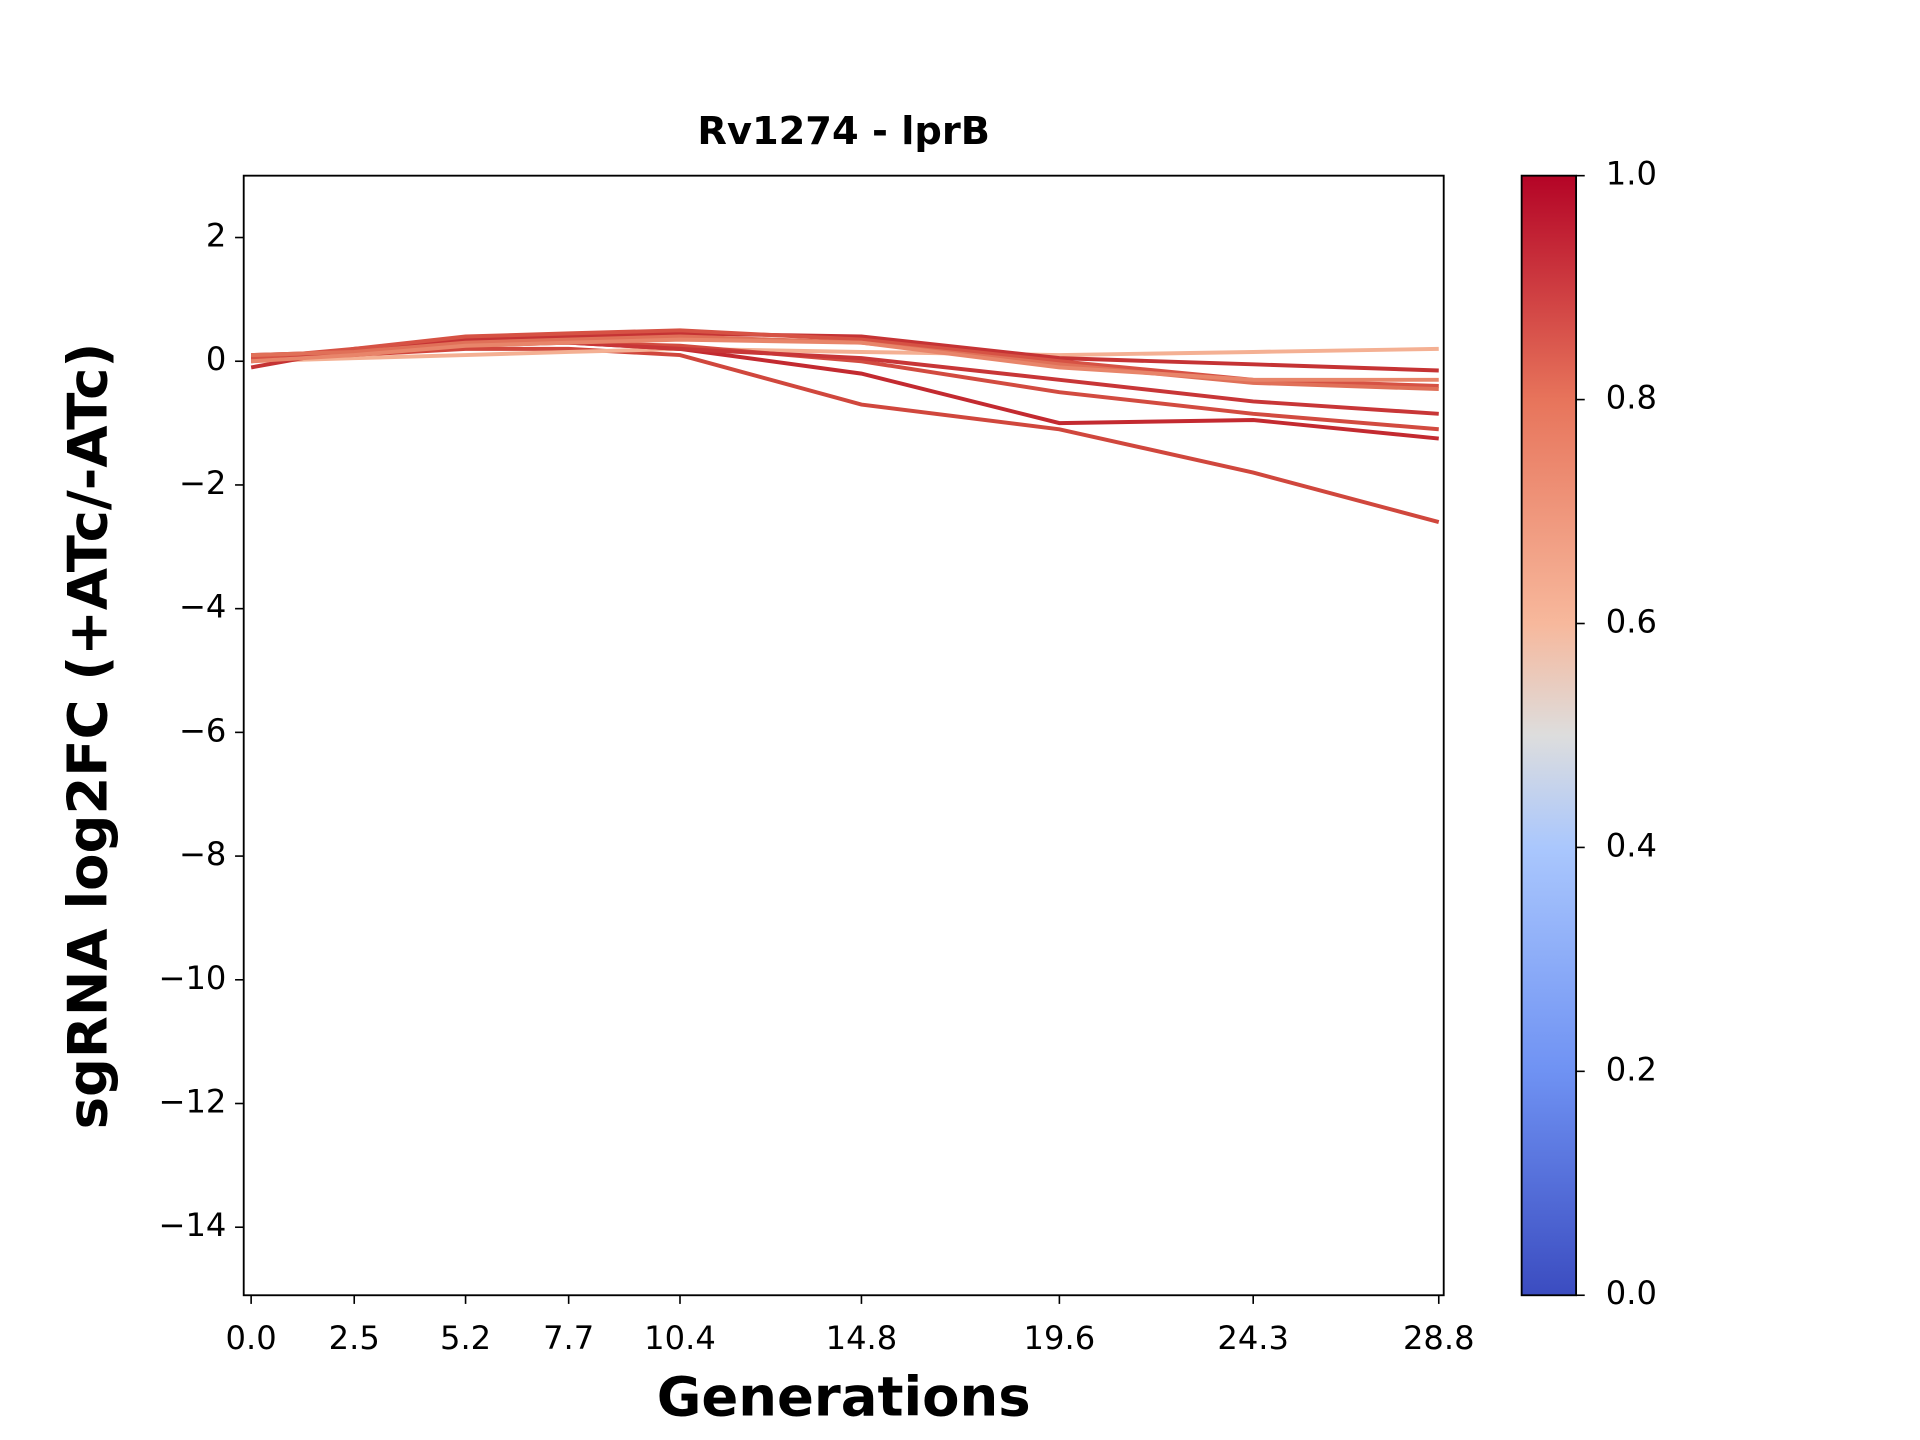 The height and width of the screenshot is (1440, 1920). Describe the element at coordinates (1631, 398) in the screenshot. I see `colorbar-tick-label: 0.8` at that location.